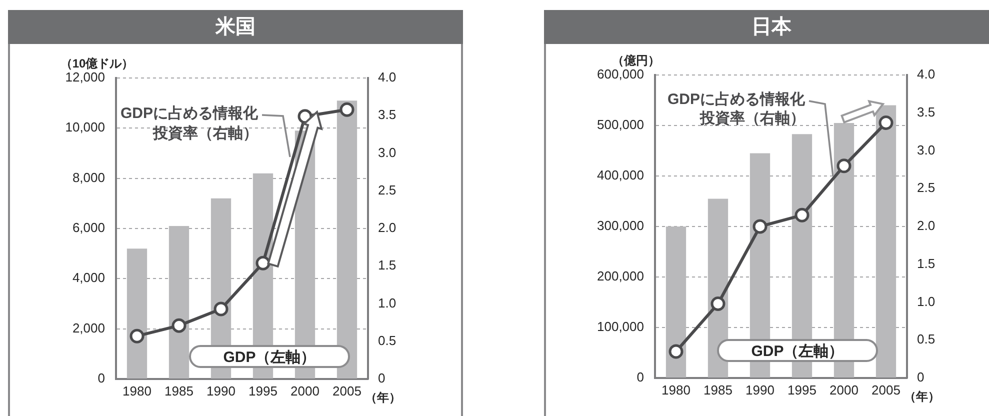 This screenshot has height=416, width=989. I want to click on chart-title: 日本, so click(772, 27).